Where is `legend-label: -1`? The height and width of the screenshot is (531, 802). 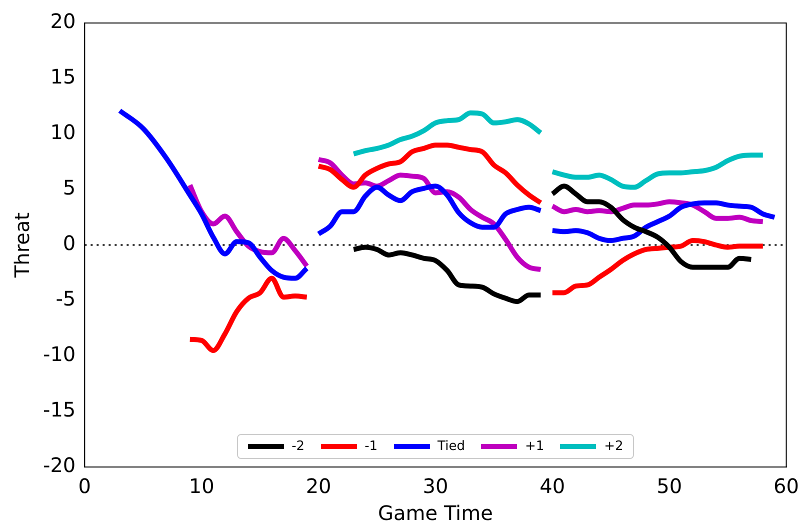 legend-label: -1 is located at coordinates (371, 446).